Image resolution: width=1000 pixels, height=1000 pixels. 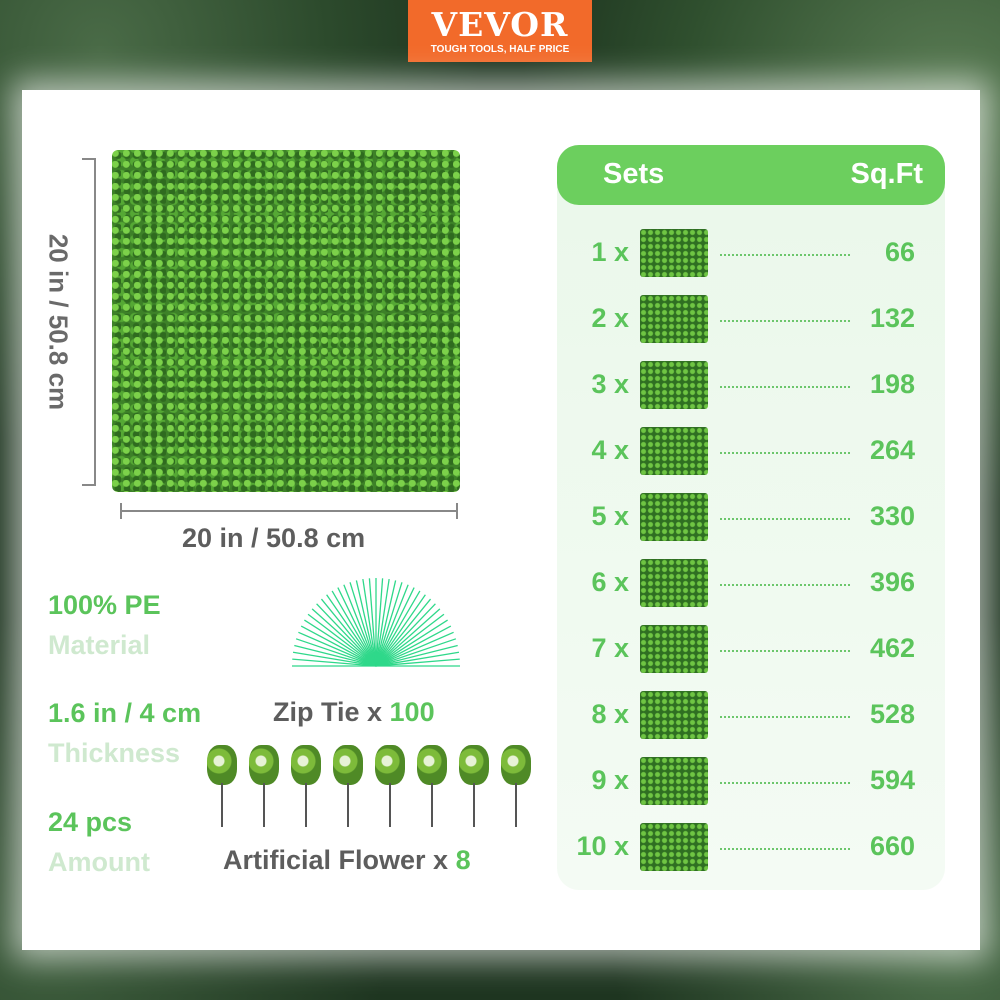 I want to click on table-row: 5 x 330, so click(x=751, y=518).